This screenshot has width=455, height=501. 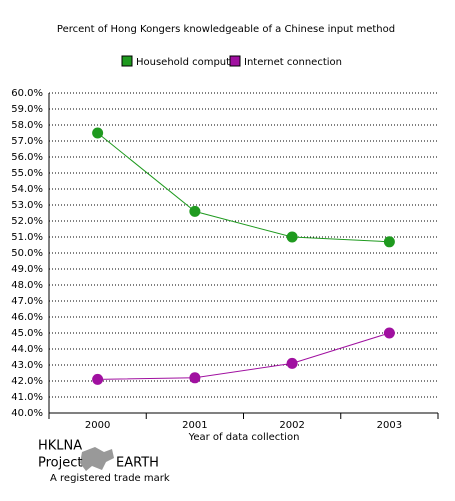 I want to click on y-tick-label: 53.0%, so click(x=27, y=205).